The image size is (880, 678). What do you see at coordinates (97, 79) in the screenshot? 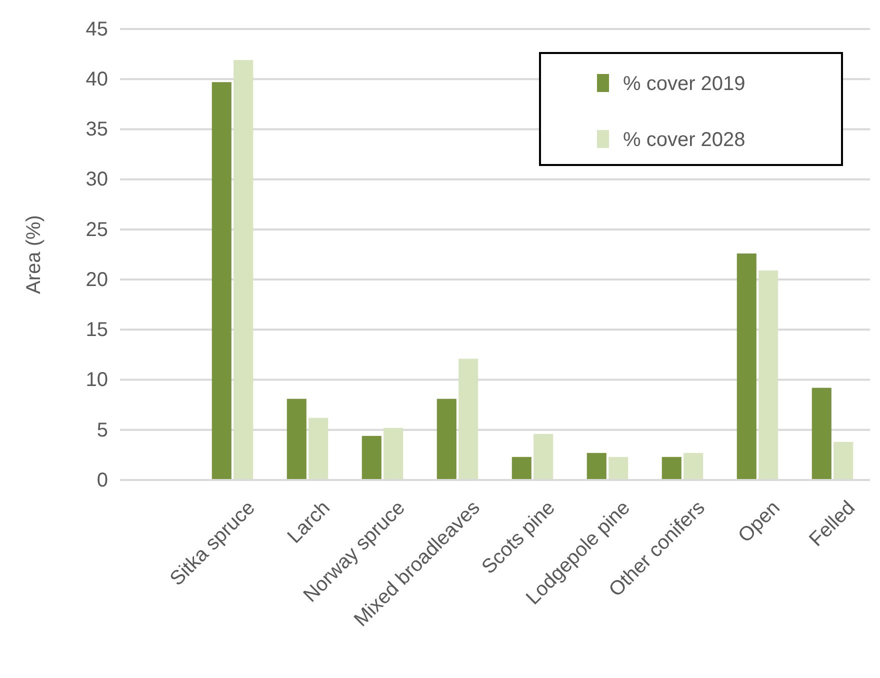
I see `y-tick-label: 40` at bounding box center [97, 79].